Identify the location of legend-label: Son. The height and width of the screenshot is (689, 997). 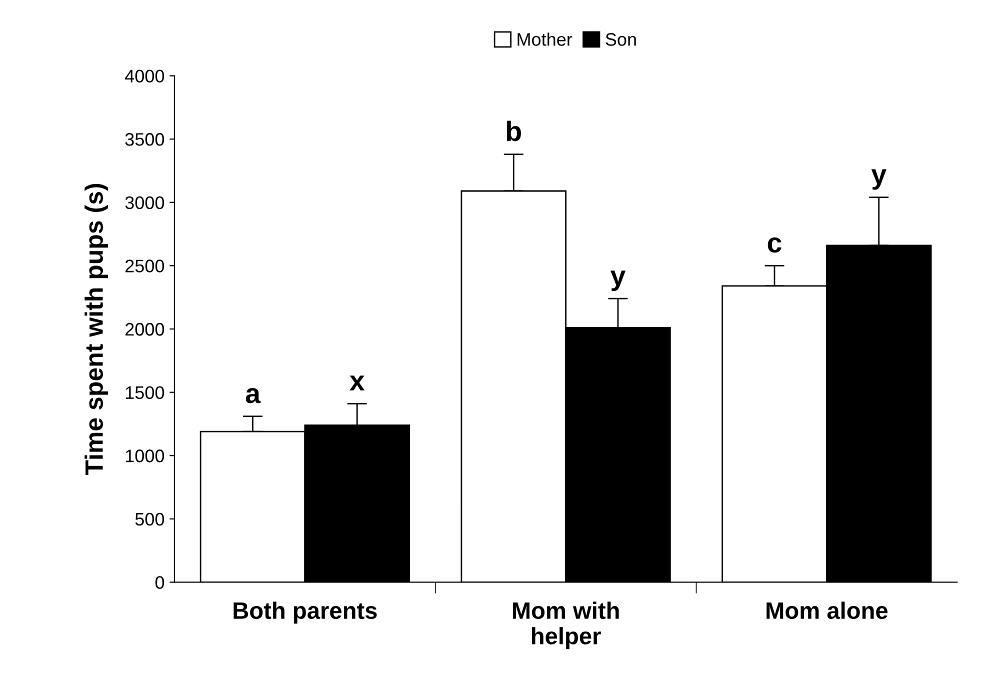
(621, 39).